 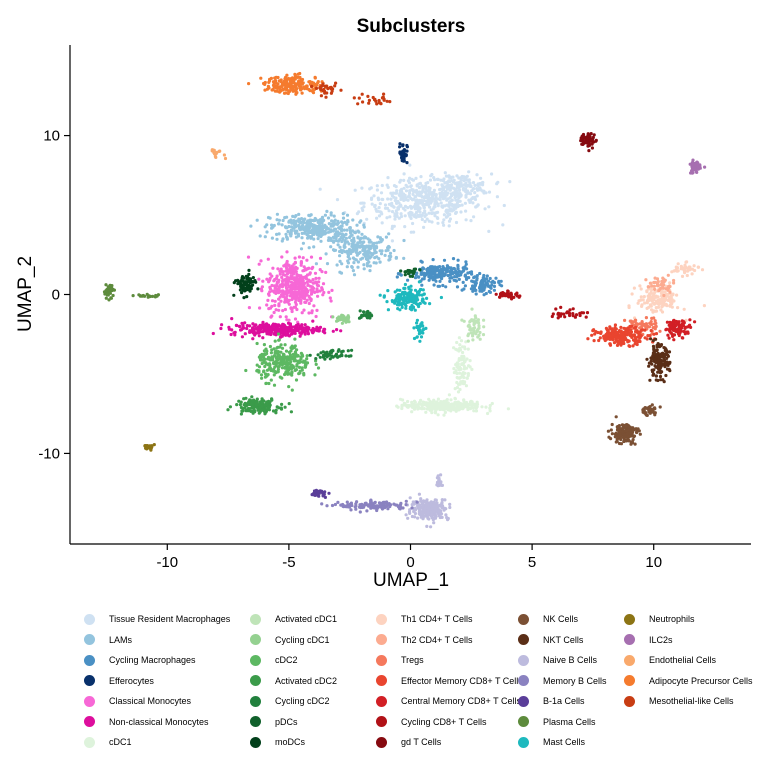 What do you see at coordinates (680, 330) in the screenshot?
I see `series-central-memory-cd8-t-cells` at bounding box center [680, 330].